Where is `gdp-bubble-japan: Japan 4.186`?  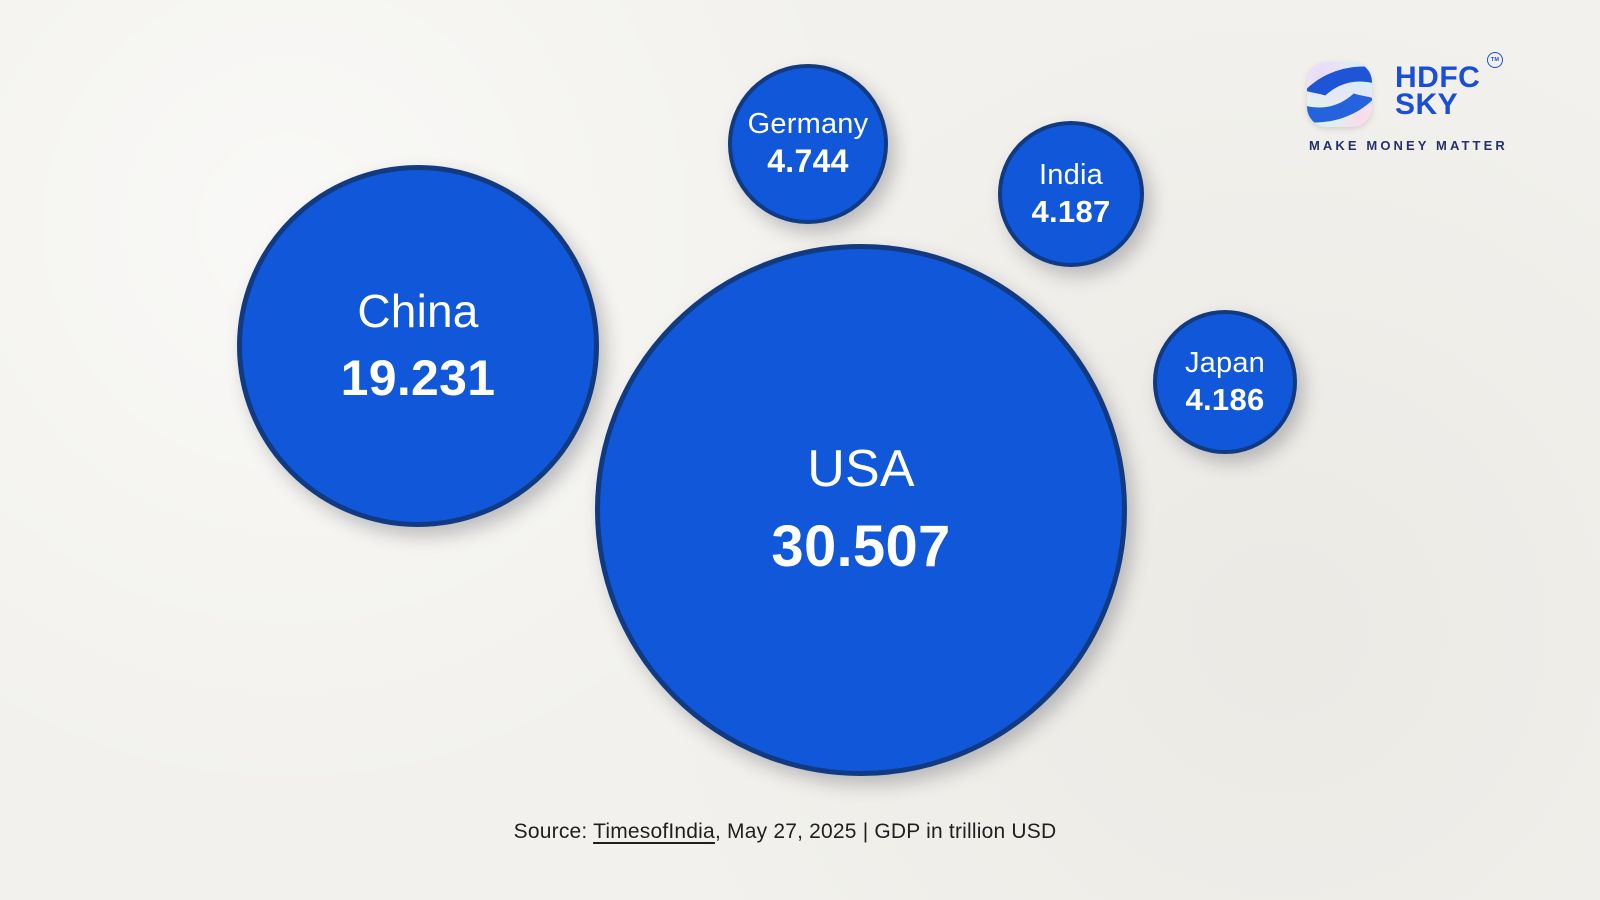 gdp-bubble-japan: Japan 4.186 is located at coordinates (1225, 382).